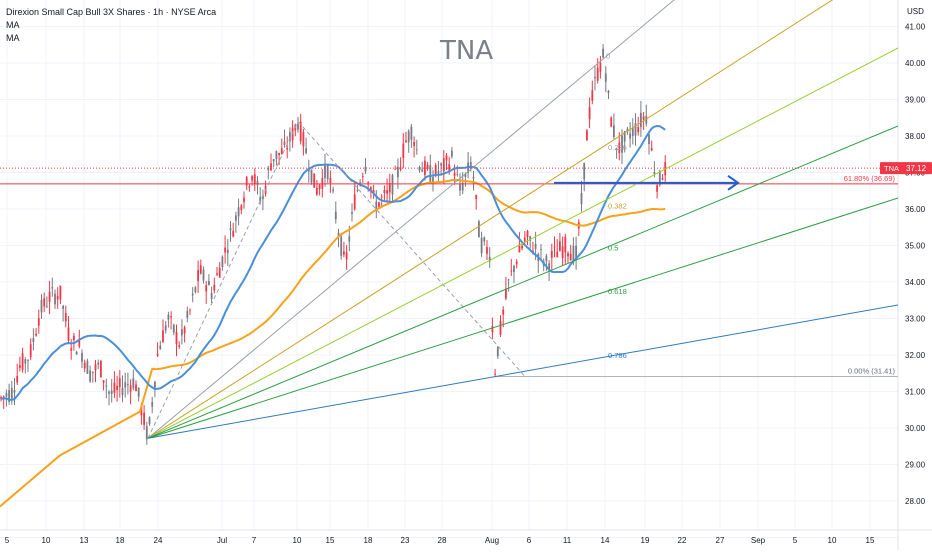  What do you see at coordinates (567, 540) in the screenshot?
I see `time-tick-label: 11` at bounding box center [567, 540].